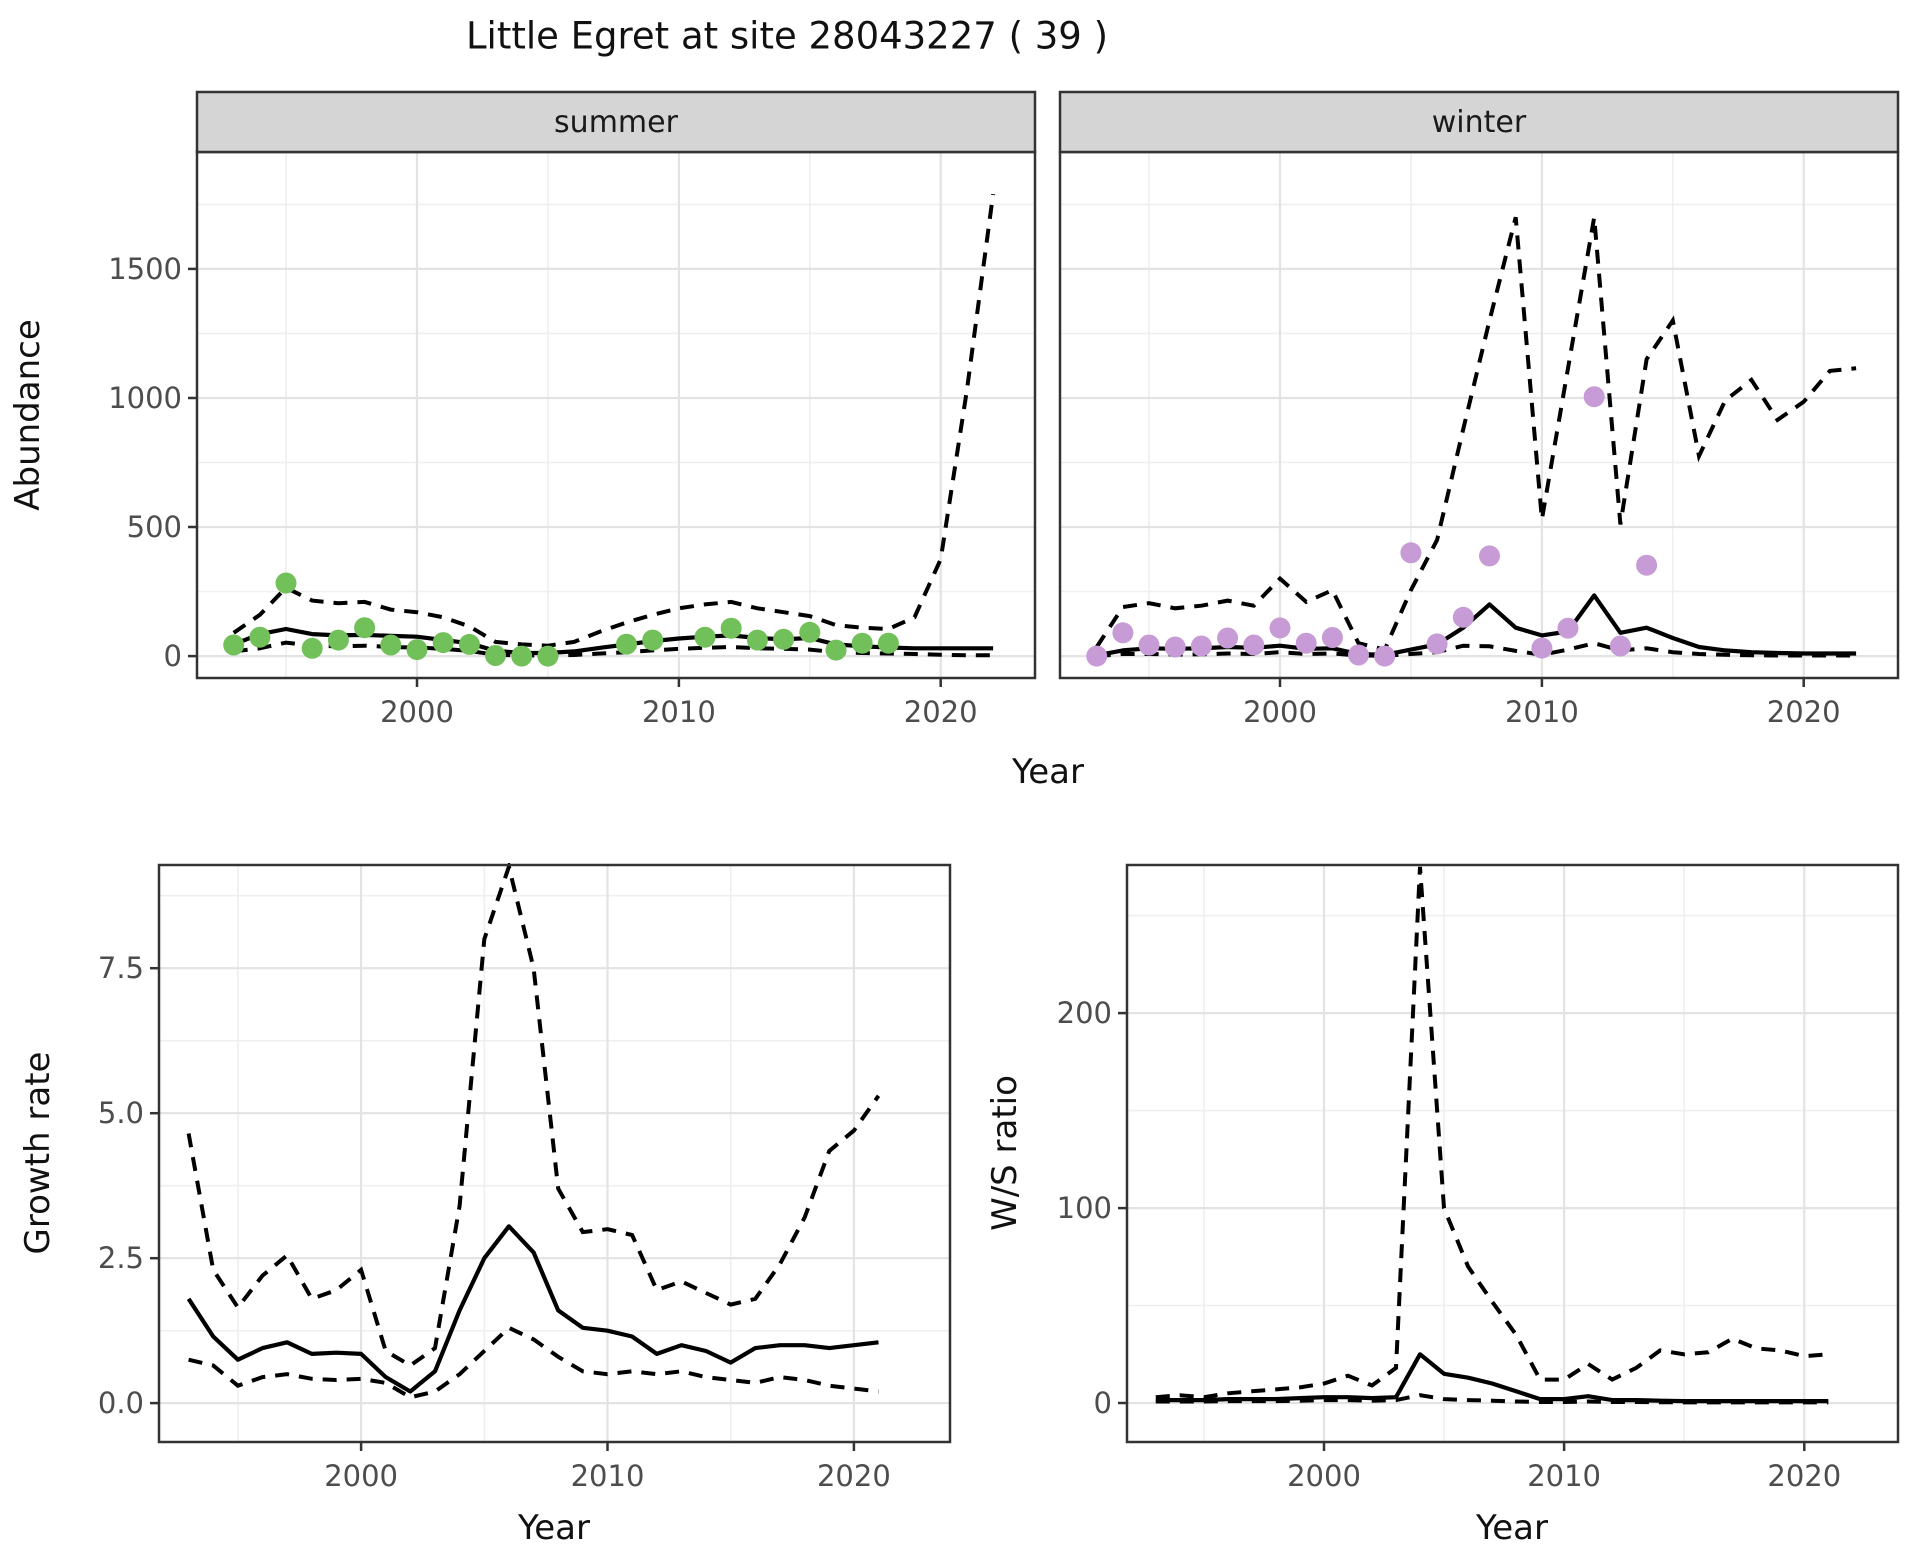 This screenshot has width=1920, height=1560. I want to click on y-tick-label: 0.0, so click(121, 1403).